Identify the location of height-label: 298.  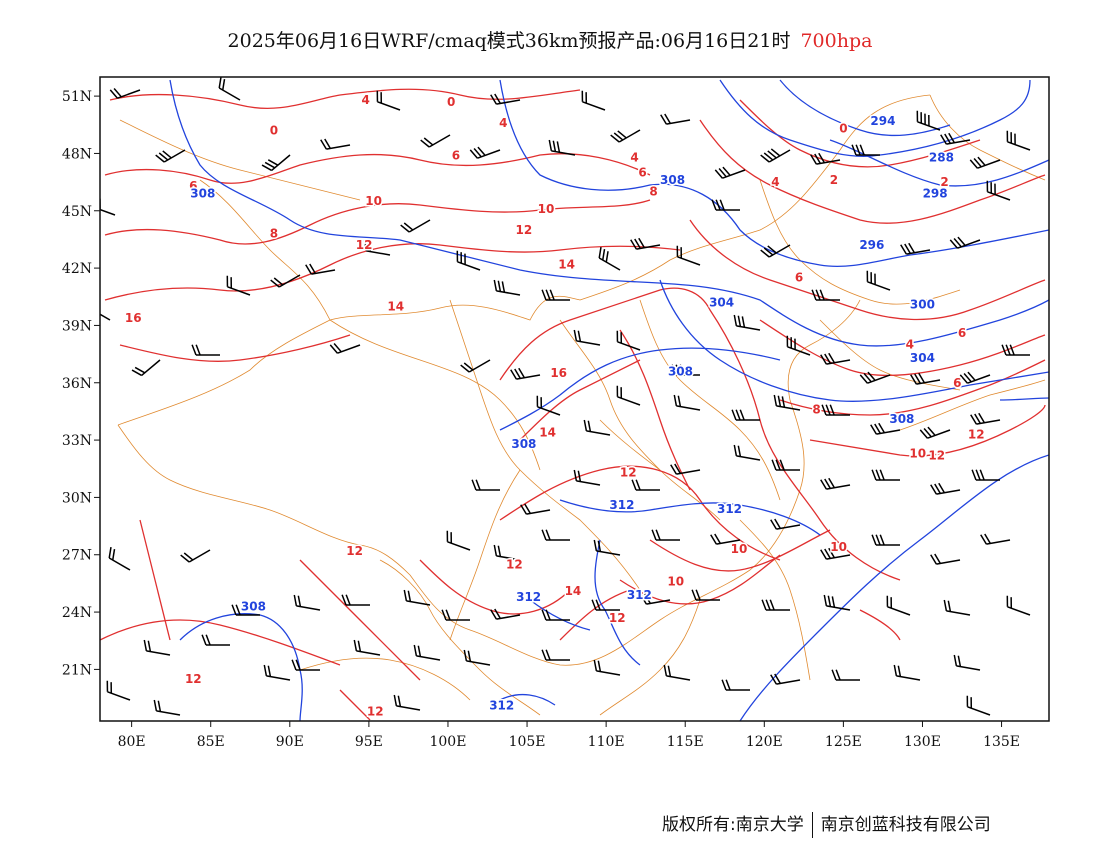
(935, 194).